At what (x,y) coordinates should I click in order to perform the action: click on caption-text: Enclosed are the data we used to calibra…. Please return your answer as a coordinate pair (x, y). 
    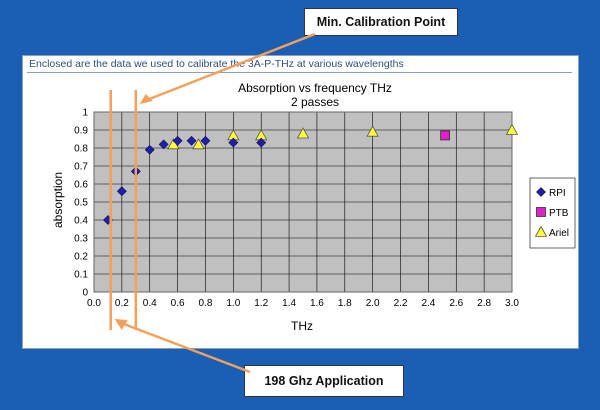
    Looking at the image, I should click on (216, 64).